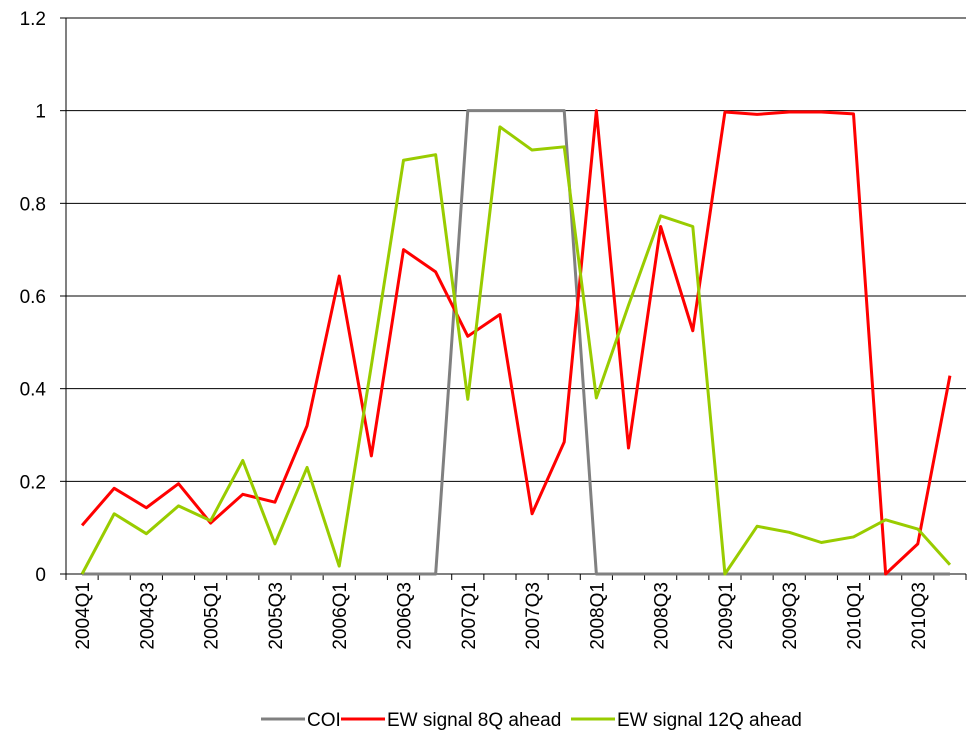  Describe the element at coordinates (919, 616) in the screenshot. I see `x-tick-label: 2010Q3` at that location.